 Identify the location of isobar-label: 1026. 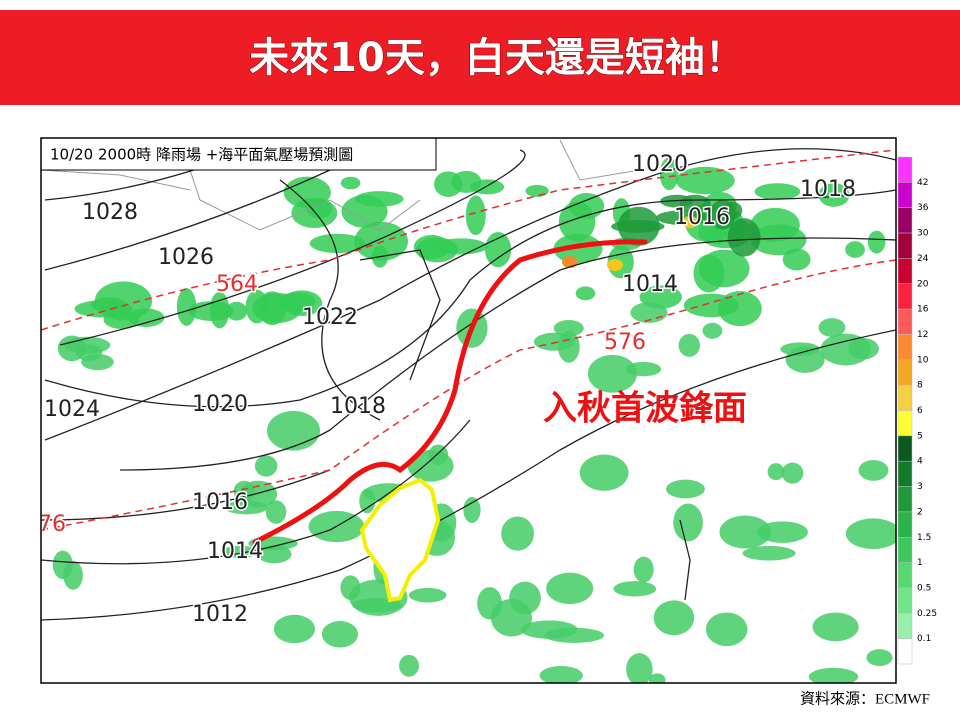
(186, 257).